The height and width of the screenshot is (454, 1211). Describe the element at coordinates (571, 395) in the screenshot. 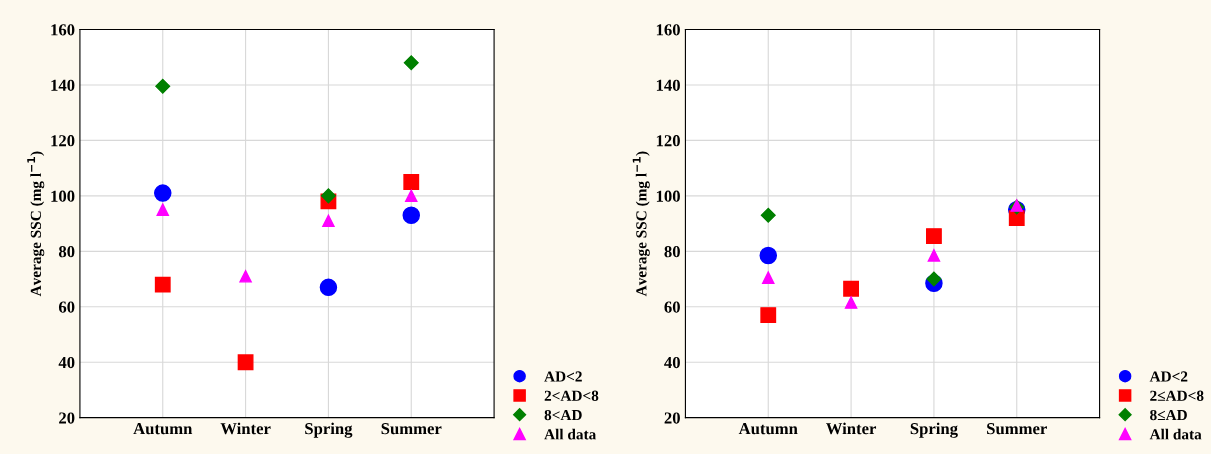

I see `legend-label: 2<AD<8` at that location.